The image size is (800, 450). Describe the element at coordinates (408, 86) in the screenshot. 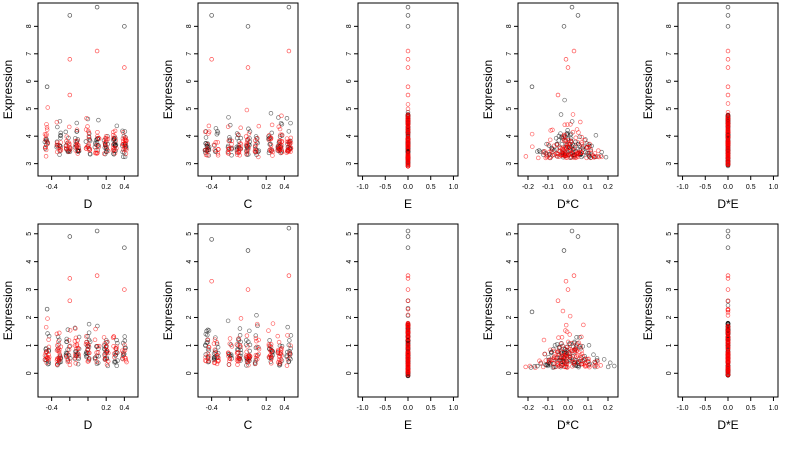

I see `points-group` at that location.